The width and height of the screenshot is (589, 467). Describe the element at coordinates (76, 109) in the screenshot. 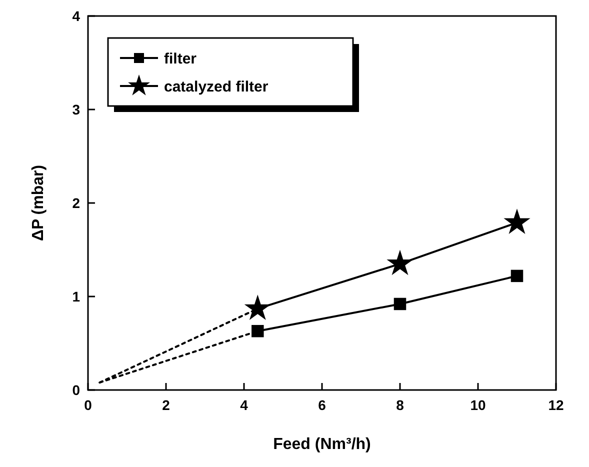

I see `y-tick-label: 3` at that location.